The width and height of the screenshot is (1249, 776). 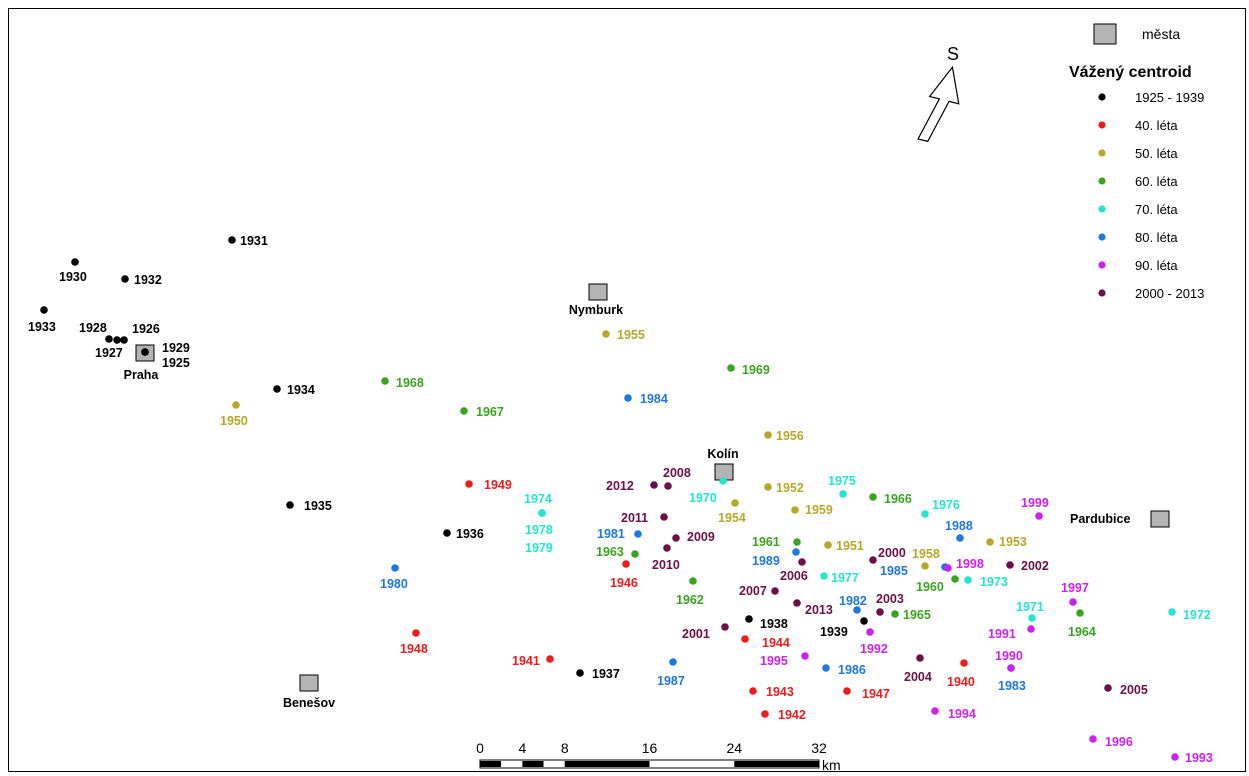 What do you see at coordinates (148, 280) in the screenshot?
I see `centroid-label: 1932` at bounding box center [148, 280].